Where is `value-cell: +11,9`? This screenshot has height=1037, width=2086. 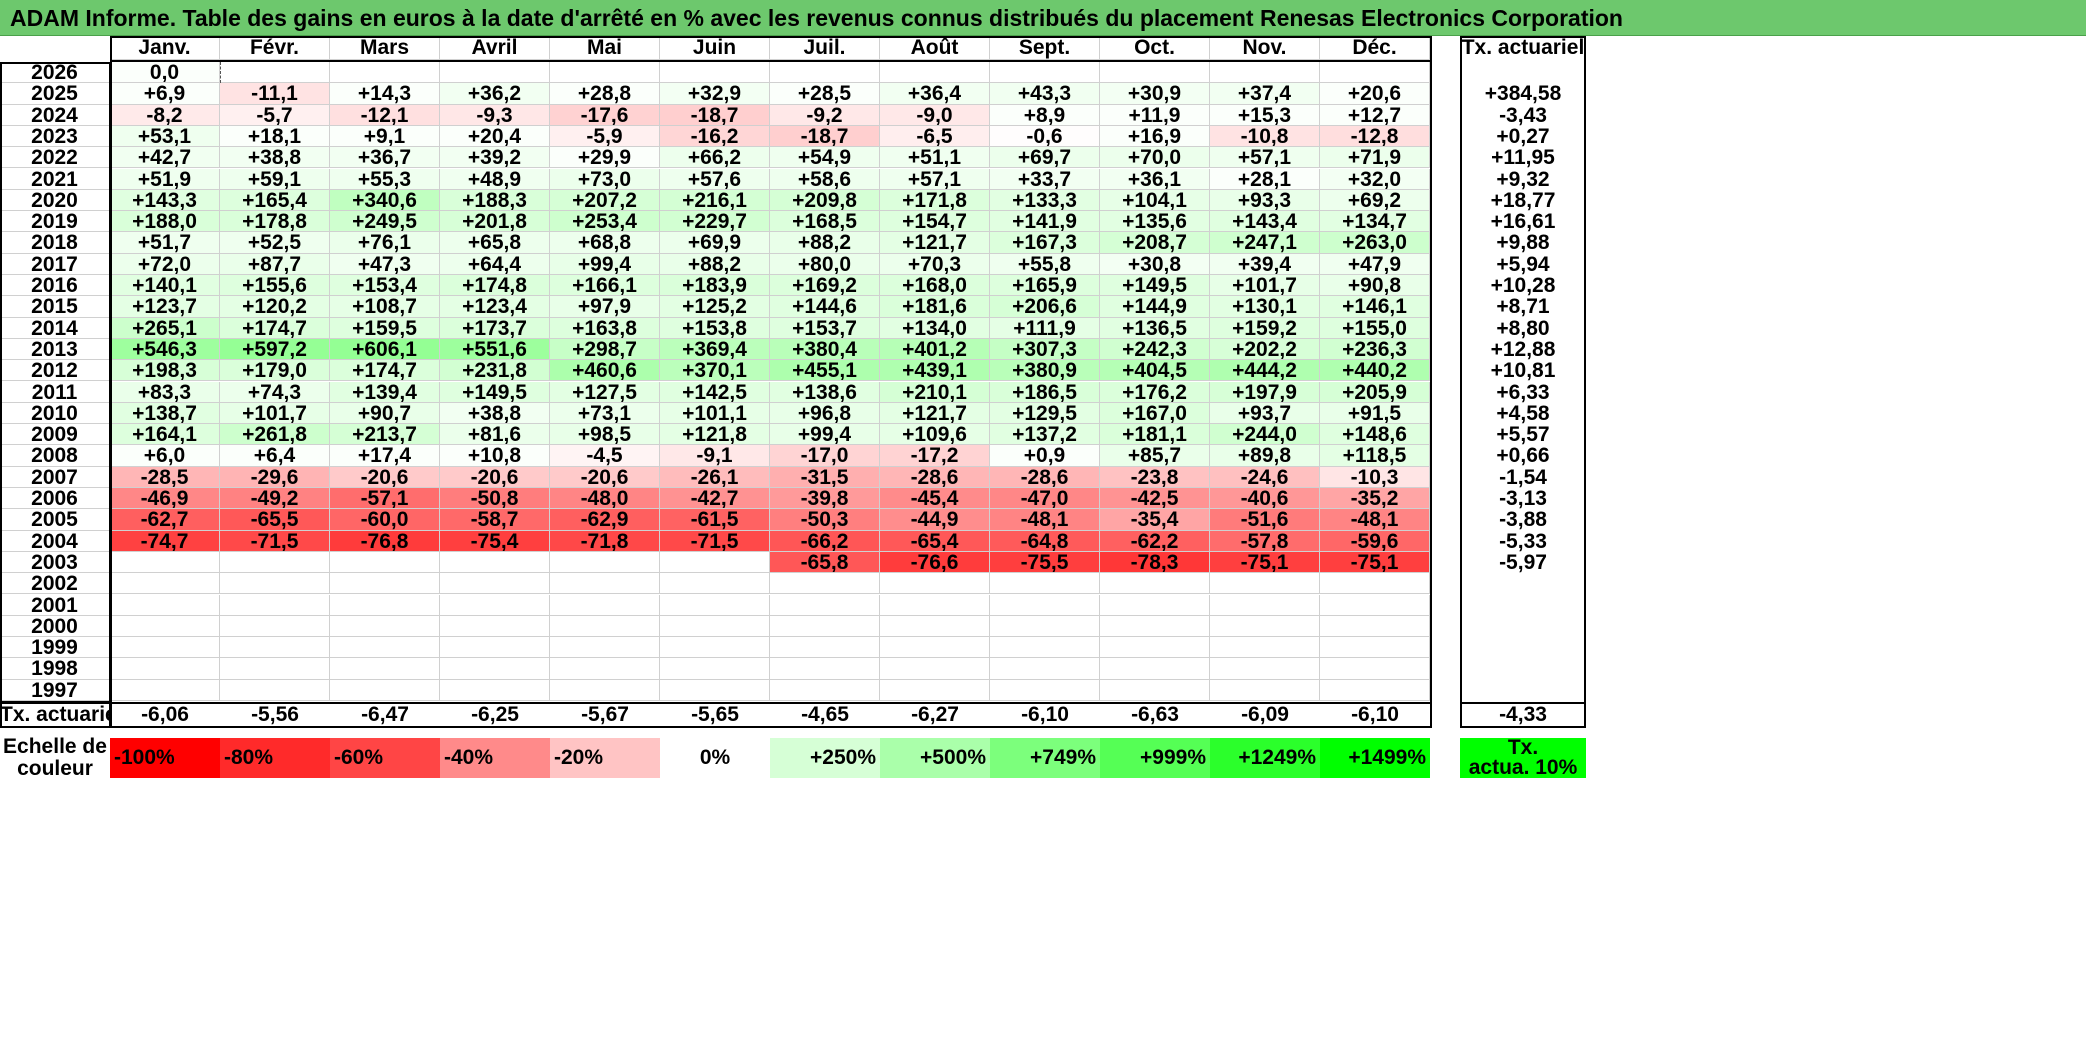 value-cell: +11,9 is located at coordinates (1155, 115).